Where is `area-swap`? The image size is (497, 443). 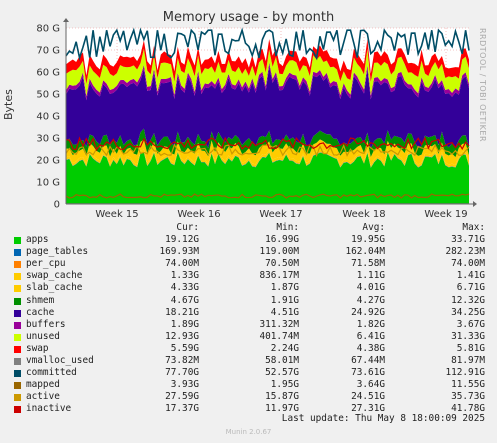
area-swap is located at coordinates (267, 62).